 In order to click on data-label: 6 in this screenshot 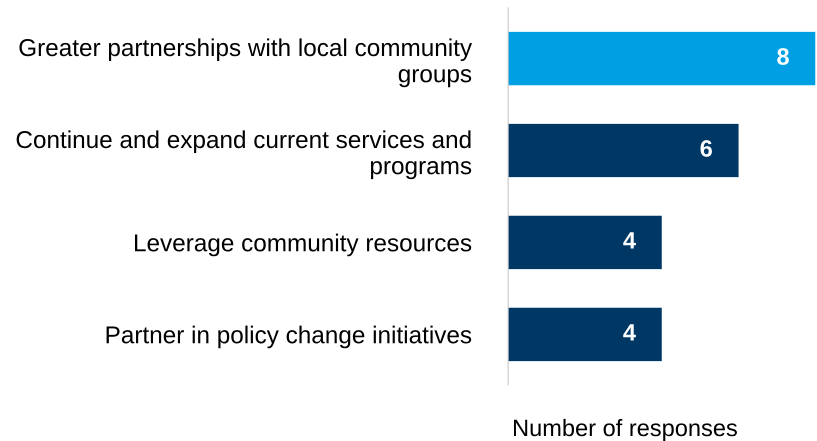, I will do `click(706, 148)`.